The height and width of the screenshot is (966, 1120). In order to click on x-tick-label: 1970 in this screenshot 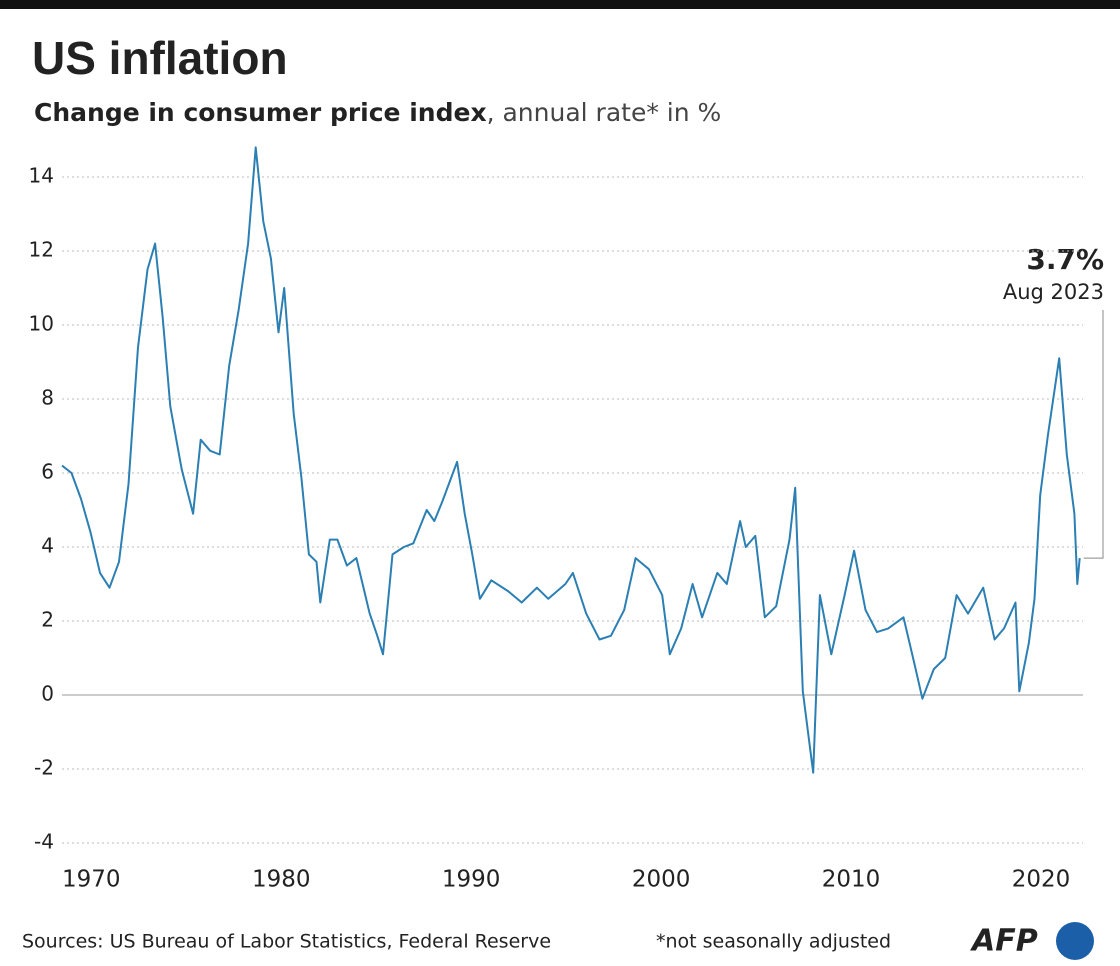, I will do `click(91, 880)`.